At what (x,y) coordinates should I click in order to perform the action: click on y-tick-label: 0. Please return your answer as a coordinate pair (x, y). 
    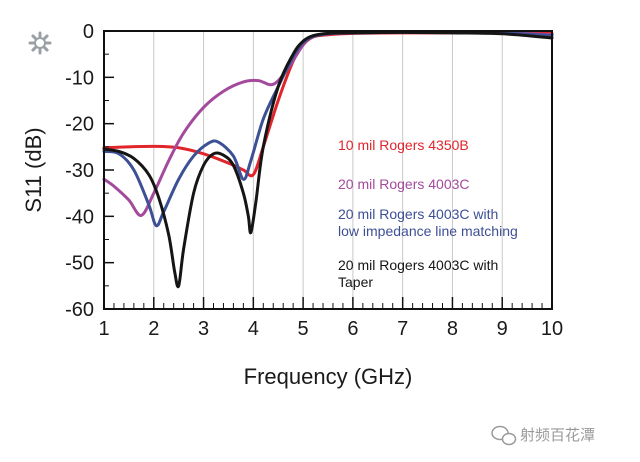
    Looking at the image, I should click on (88, 32).